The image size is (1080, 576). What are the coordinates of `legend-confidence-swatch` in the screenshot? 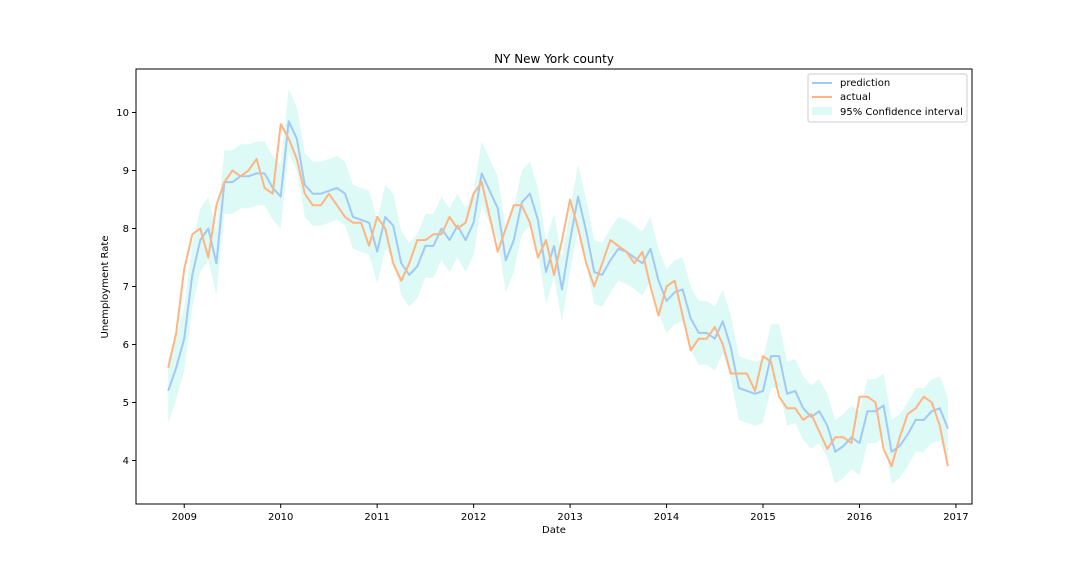 It's located at (822, 111).